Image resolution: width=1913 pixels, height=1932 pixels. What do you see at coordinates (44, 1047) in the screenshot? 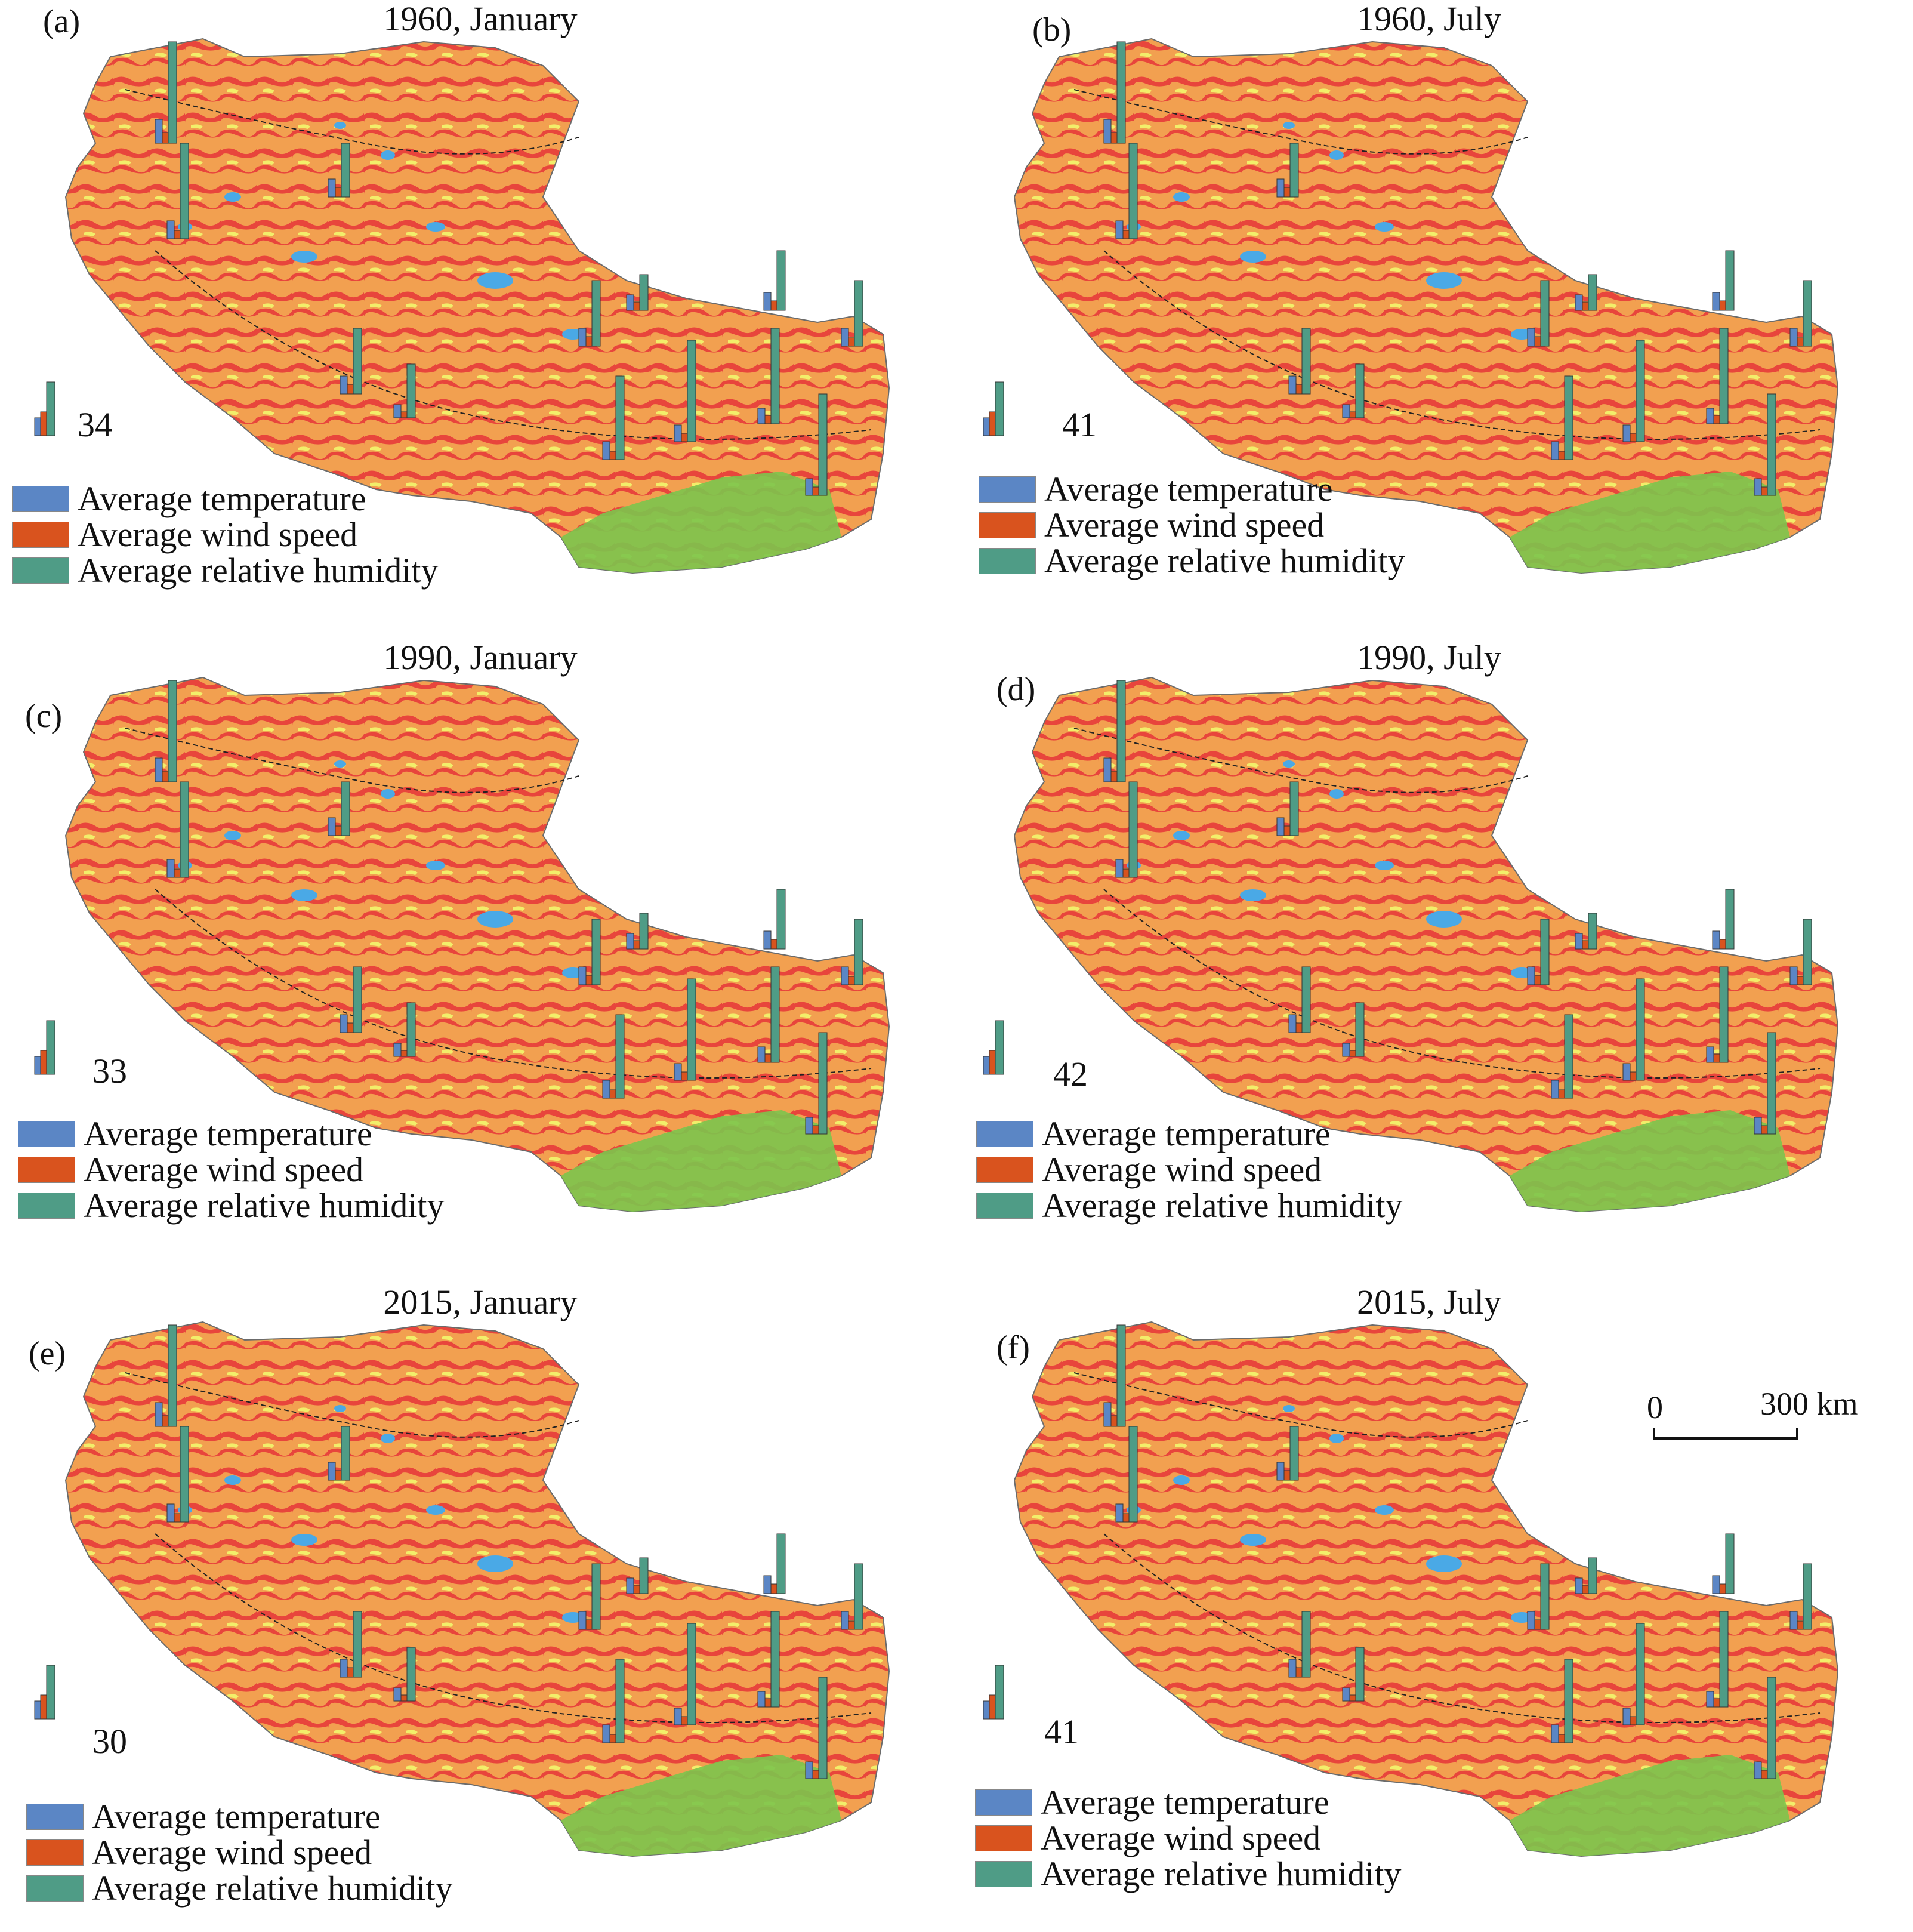
I see `bar-legend-icon` at bounding box center [44, 1047].